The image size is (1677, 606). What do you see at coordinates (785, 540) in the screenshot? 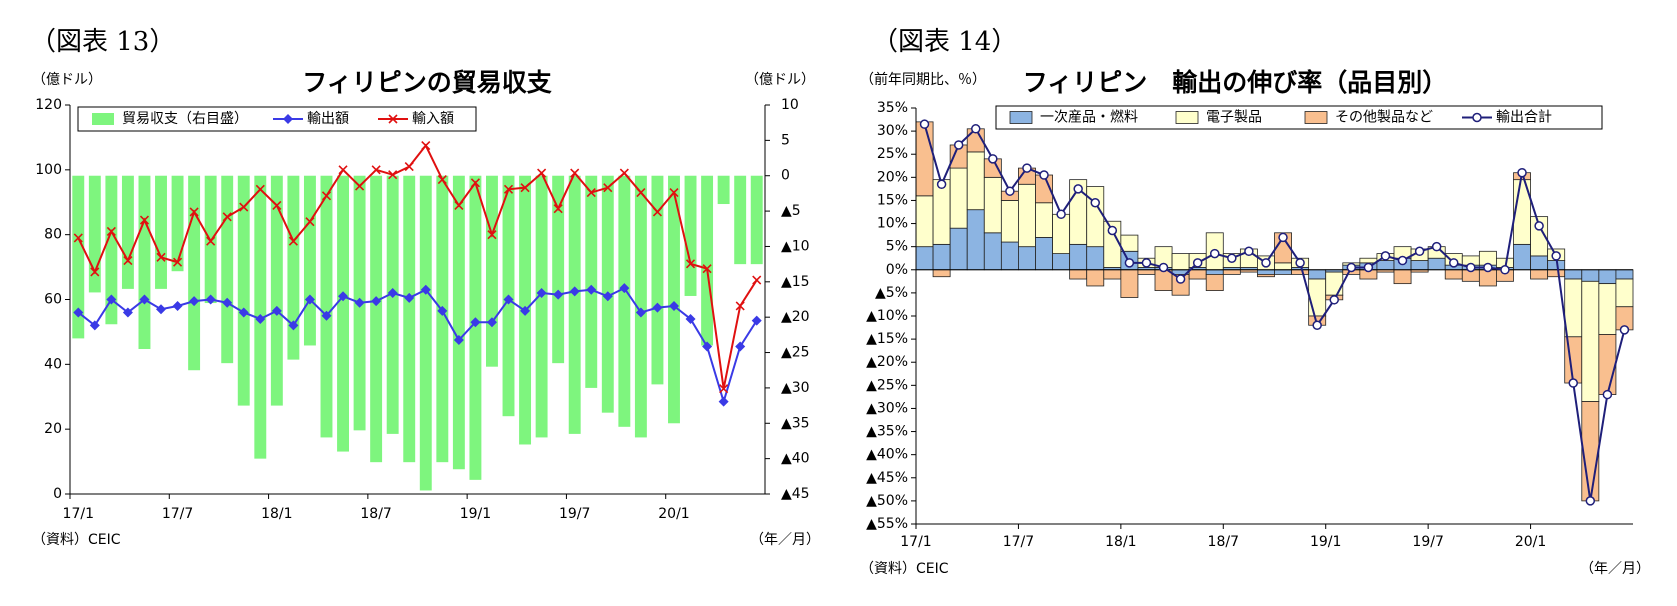
I see `x-axis-label: （年／月）` at bounding box center [785, 540].